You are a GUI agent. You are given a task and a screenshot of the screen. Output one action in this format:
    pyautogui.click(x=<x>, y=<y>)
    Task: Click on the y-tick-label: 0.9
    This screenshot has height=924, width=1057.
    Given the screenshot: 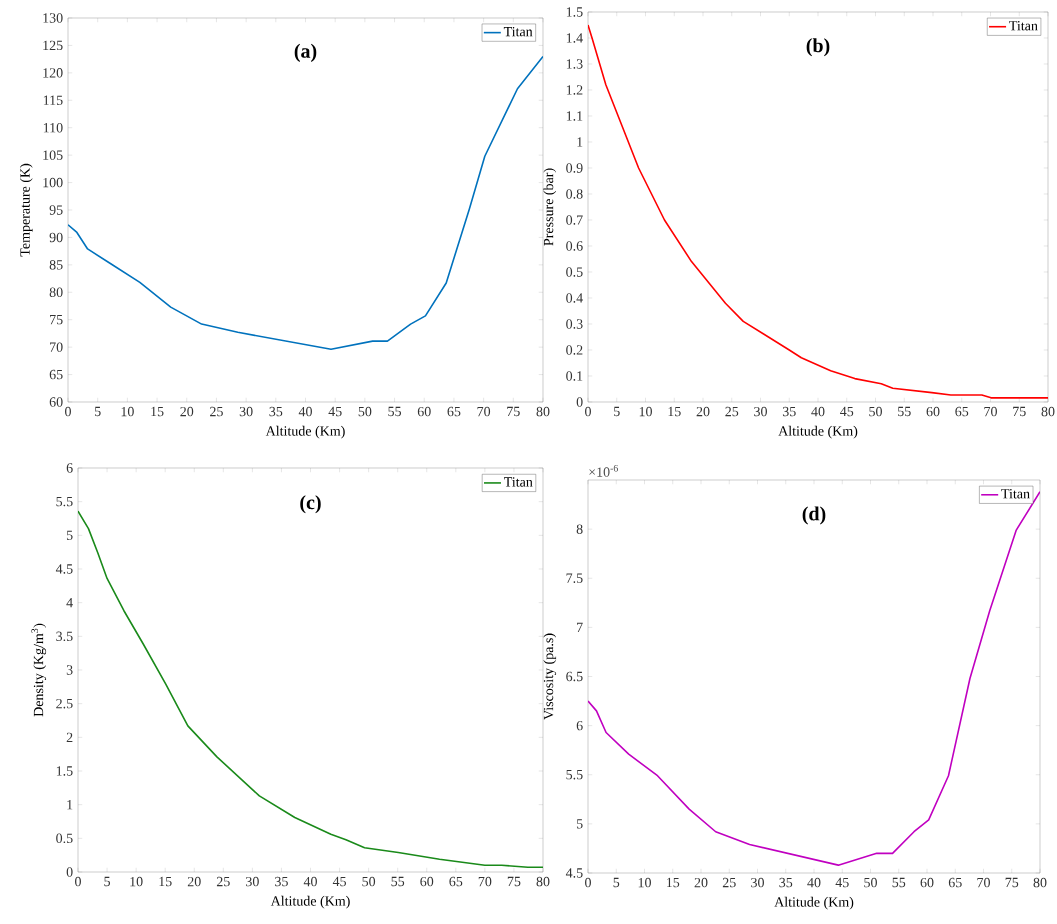 What is the action you would take?
    pyautogui.click(x=574, y=168)
    